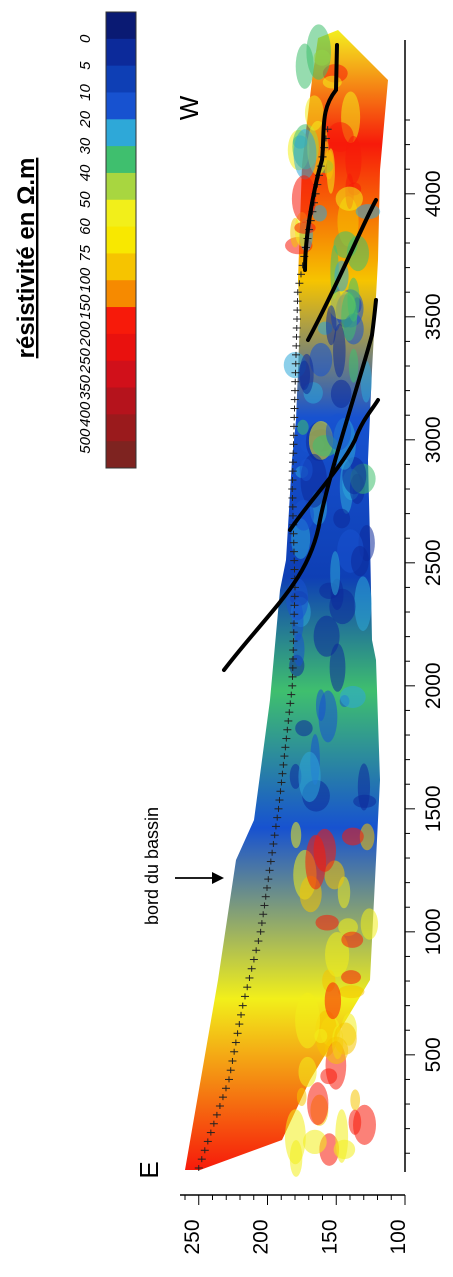 The height and width of the screenshot is (1277, 453). I want to click on legend-level-label: 200, so click(85, 334).